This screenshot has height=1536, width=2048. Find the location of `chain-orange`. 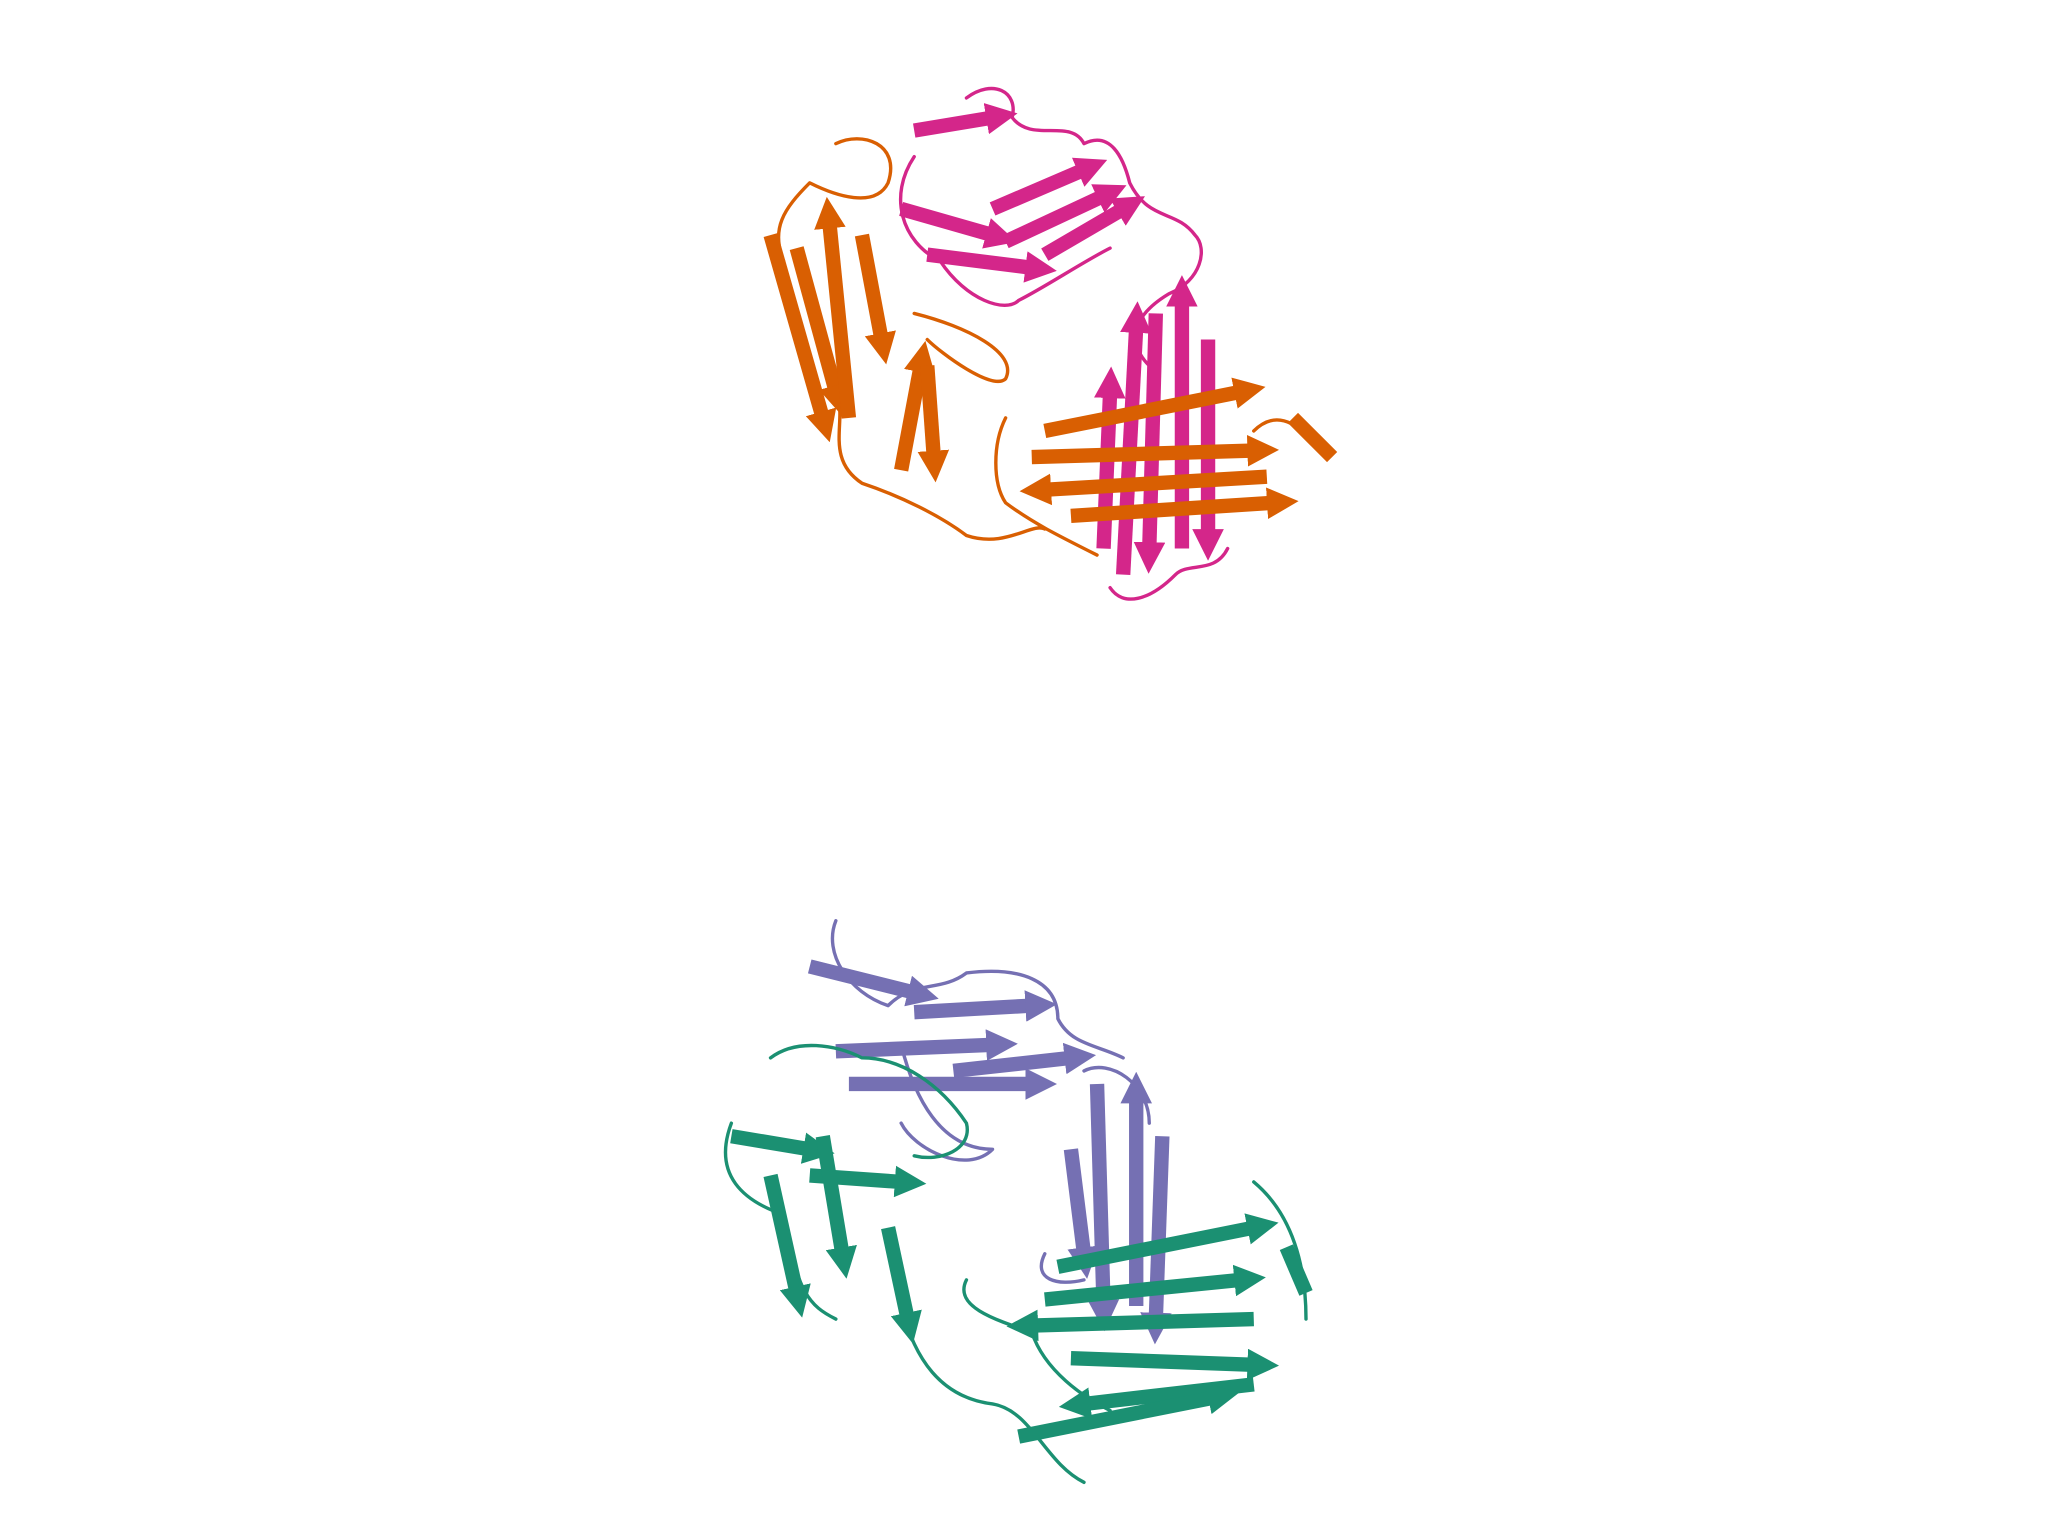

chain-orange is located at coordinates (1050, 347).